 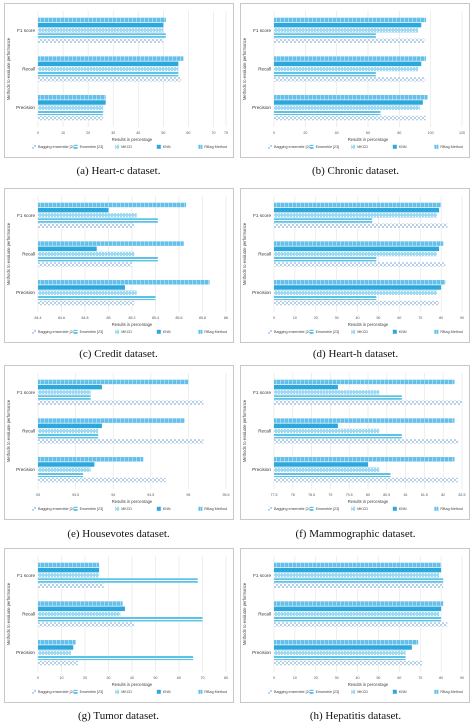 What do you see at coordinates (358, 678) in the screenshot?
I see `x-tick-label: 40` at bounding box center [358, 678].